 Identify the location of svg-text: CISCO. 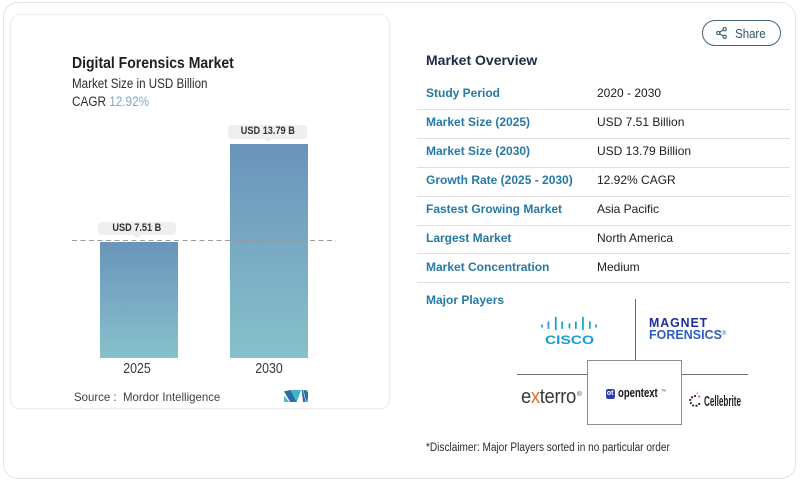
(569, 340).